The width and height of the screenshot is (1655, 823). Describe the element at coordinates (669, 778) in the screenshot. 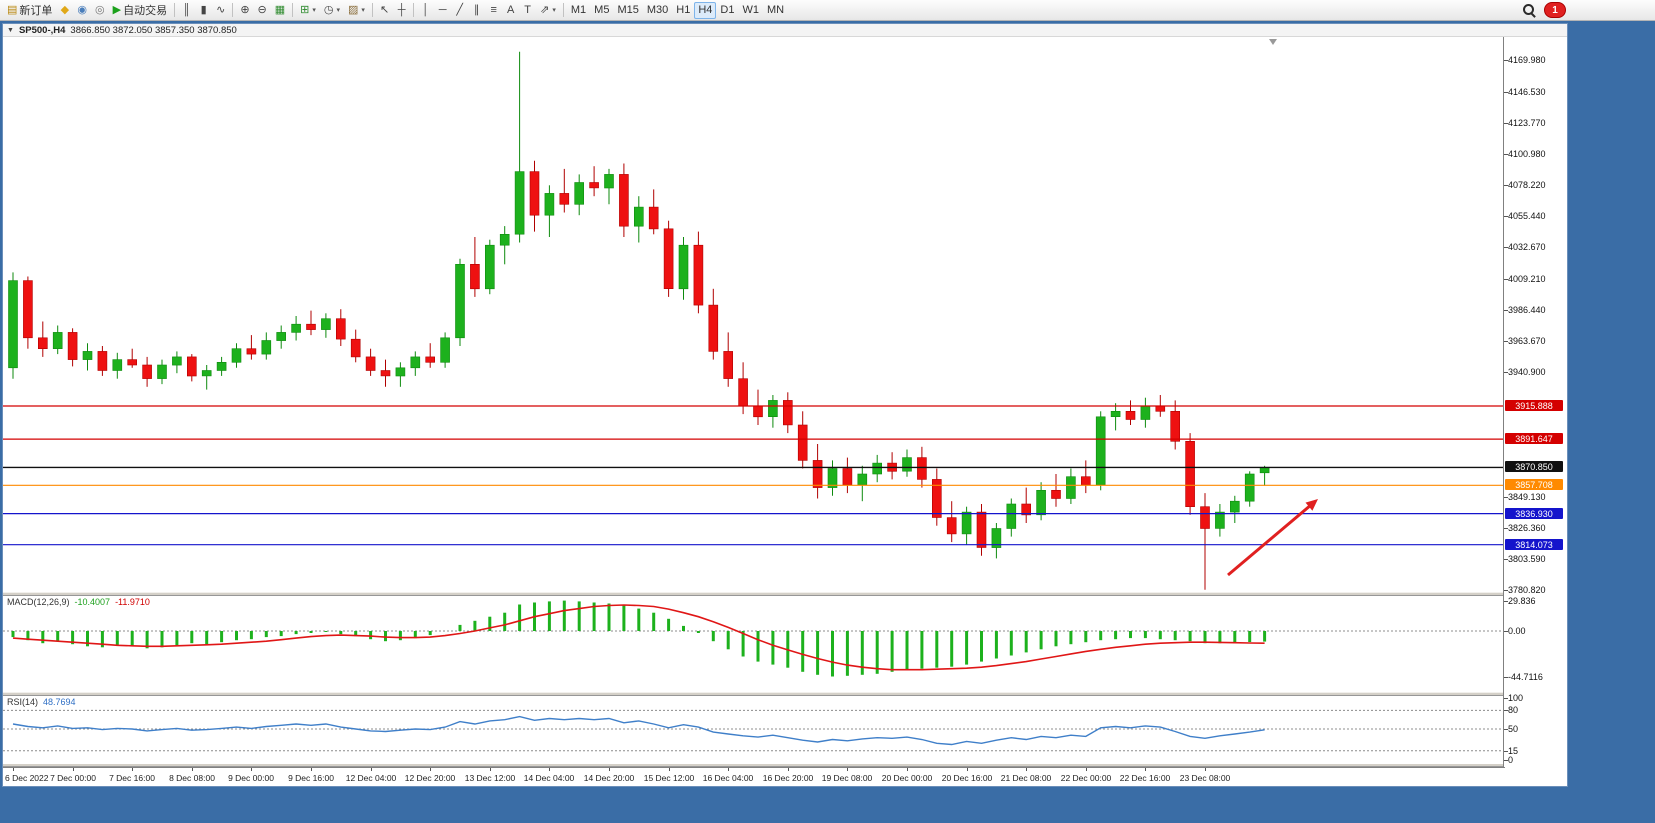

I see `time-axis-label: 15 Dec 12:00` at that location.